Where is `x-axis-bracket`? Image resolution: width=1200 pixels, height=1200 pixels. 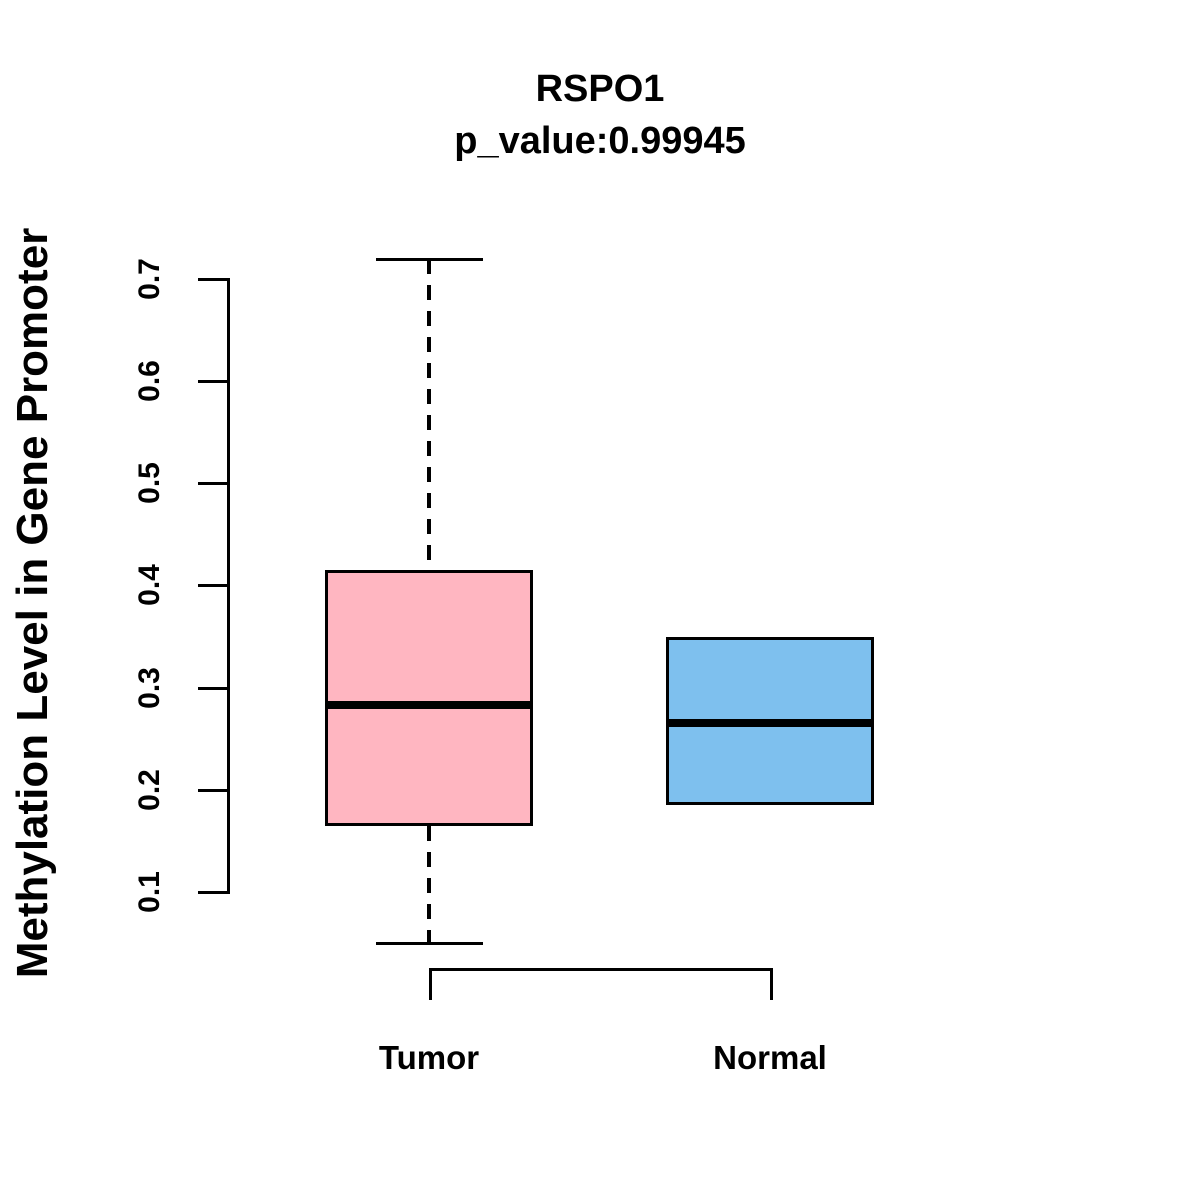 x-axis-bracket is located at coordinates (601, 969).